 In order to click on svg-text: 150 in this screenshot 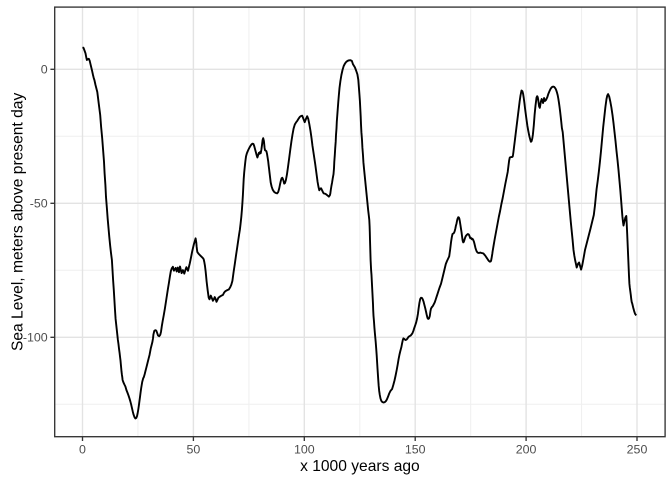, I will do `click(415, 450)`.